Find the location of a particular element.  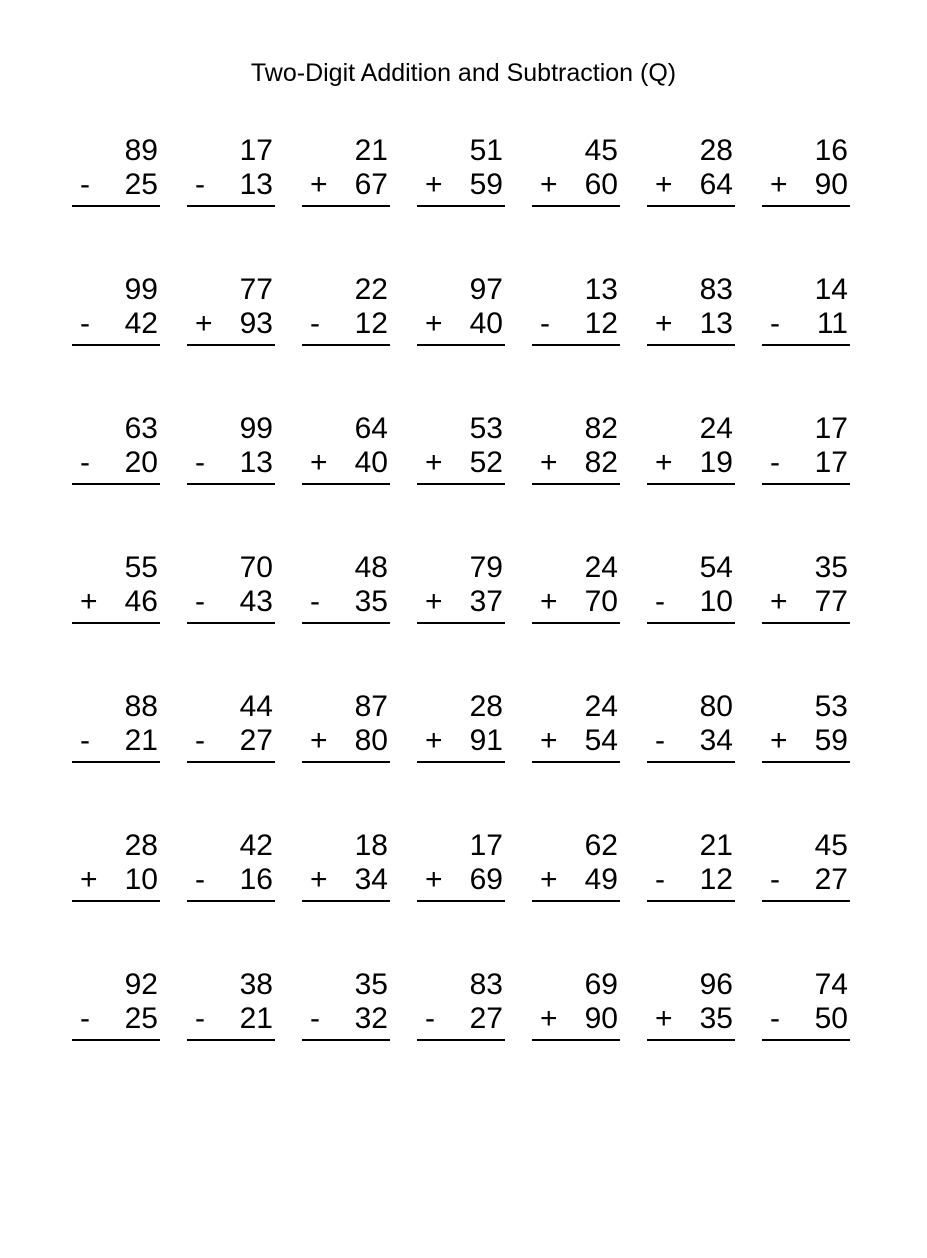

top-operand-row: 92 is located at coordinates (116, 985).